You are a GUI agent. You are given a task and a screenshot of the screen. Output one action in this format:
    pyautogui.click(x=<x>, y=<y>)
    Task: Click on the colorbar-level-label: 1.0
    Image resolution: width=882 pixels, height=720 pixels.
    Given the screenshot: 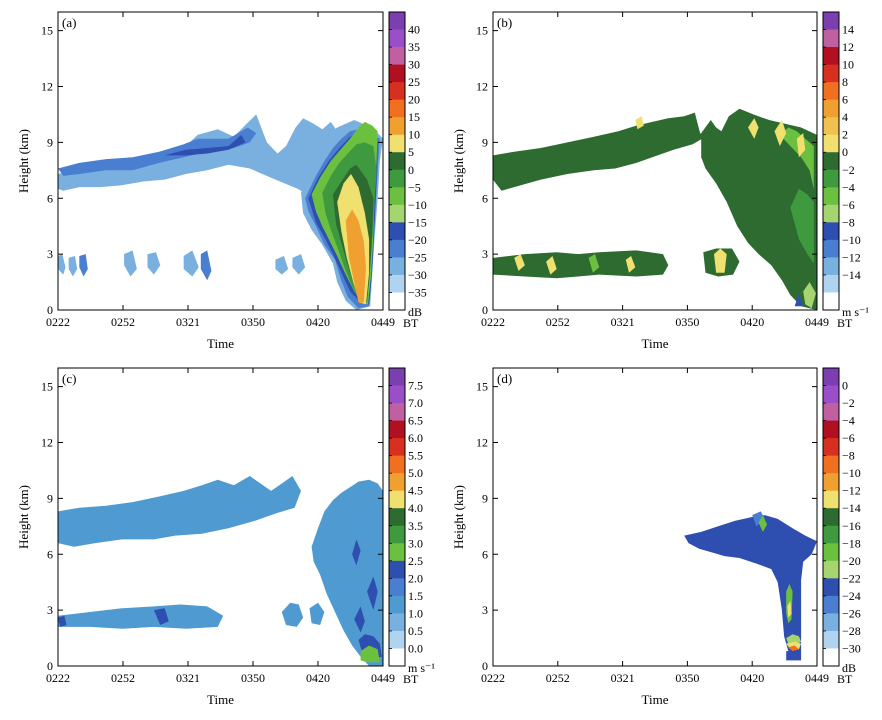 What is the action you would take?
    pyautogui.click(x=415, y=613)
    